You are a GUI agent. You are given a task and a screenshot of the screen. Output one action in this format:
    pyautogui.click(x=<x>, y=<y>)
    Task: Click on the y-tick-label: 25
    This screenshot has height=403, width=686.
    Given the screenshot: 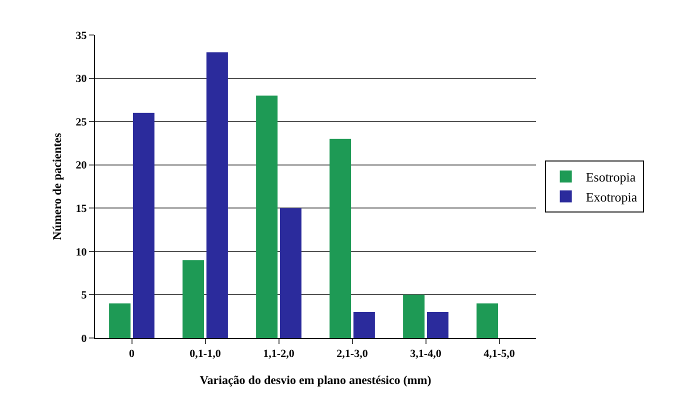 What is the action you would take?
    pyautogui.click(x=82, y=122)
    